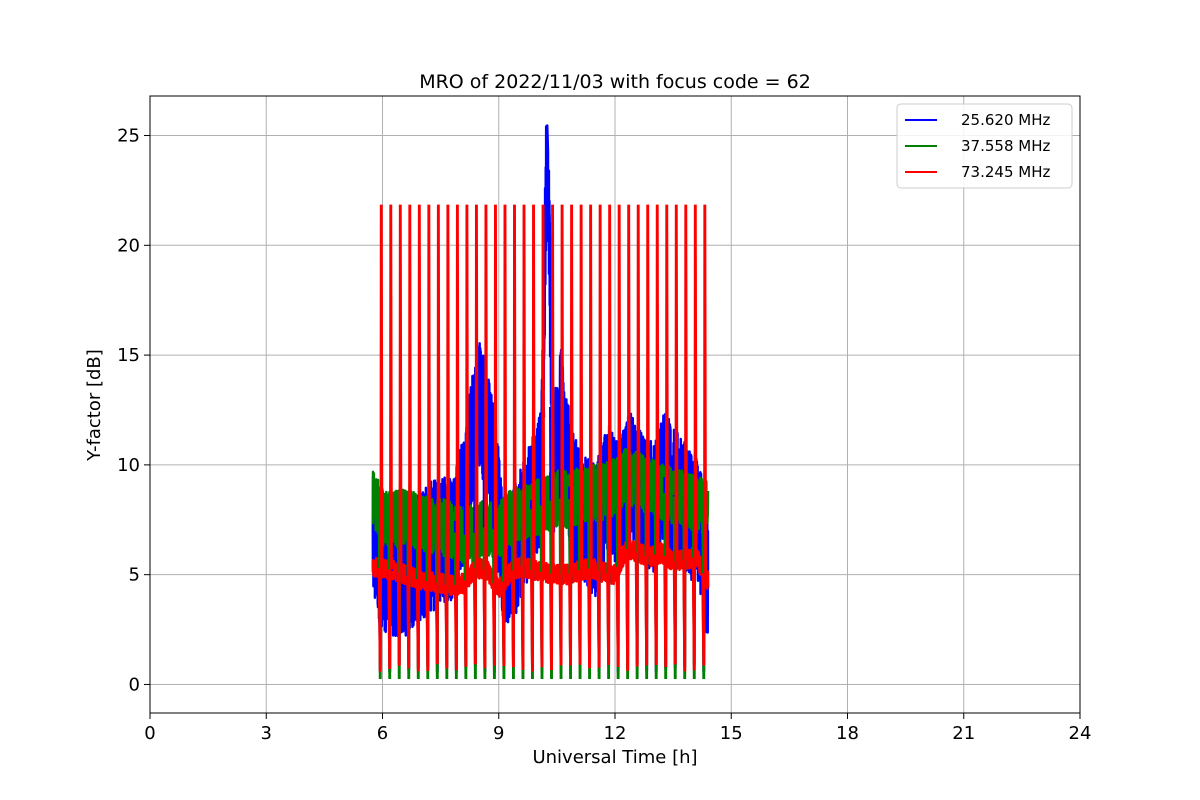 The width and height of the screenshot is (1200, 800). I want to click on y-tick-label: 10, so click(128, 465).